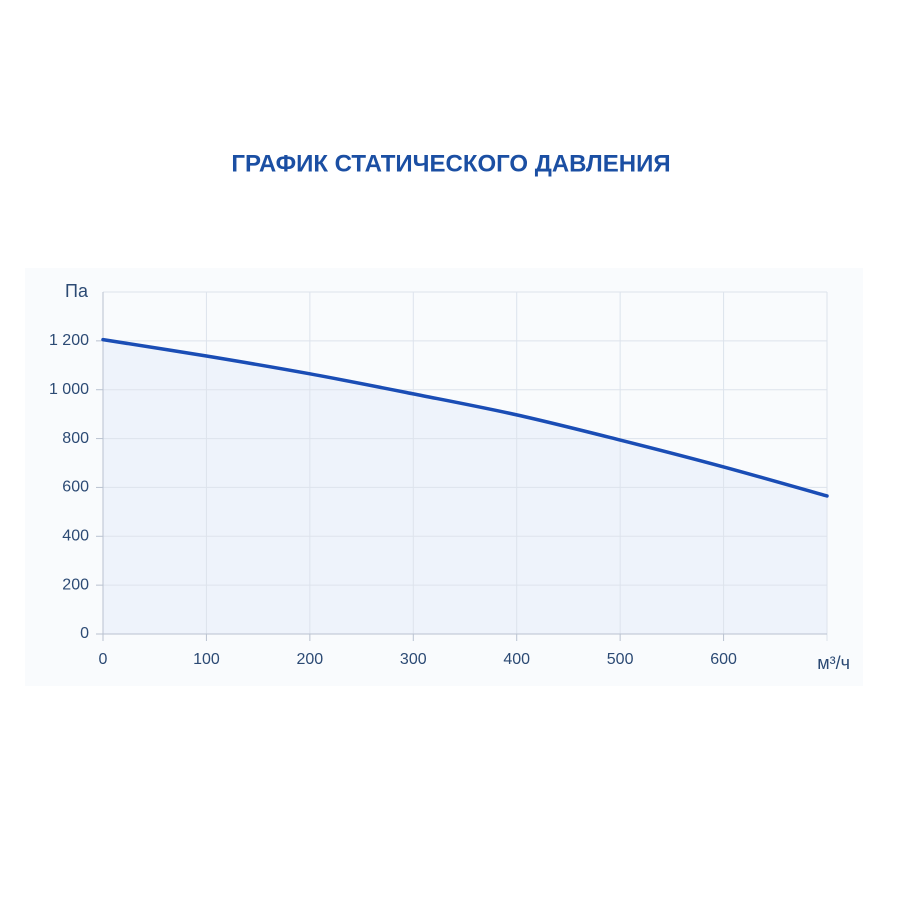  What do you see at coordinates (620, 659) in the screenshot?
I see `x-tick-label: 500` at bounding box center [620, 659].